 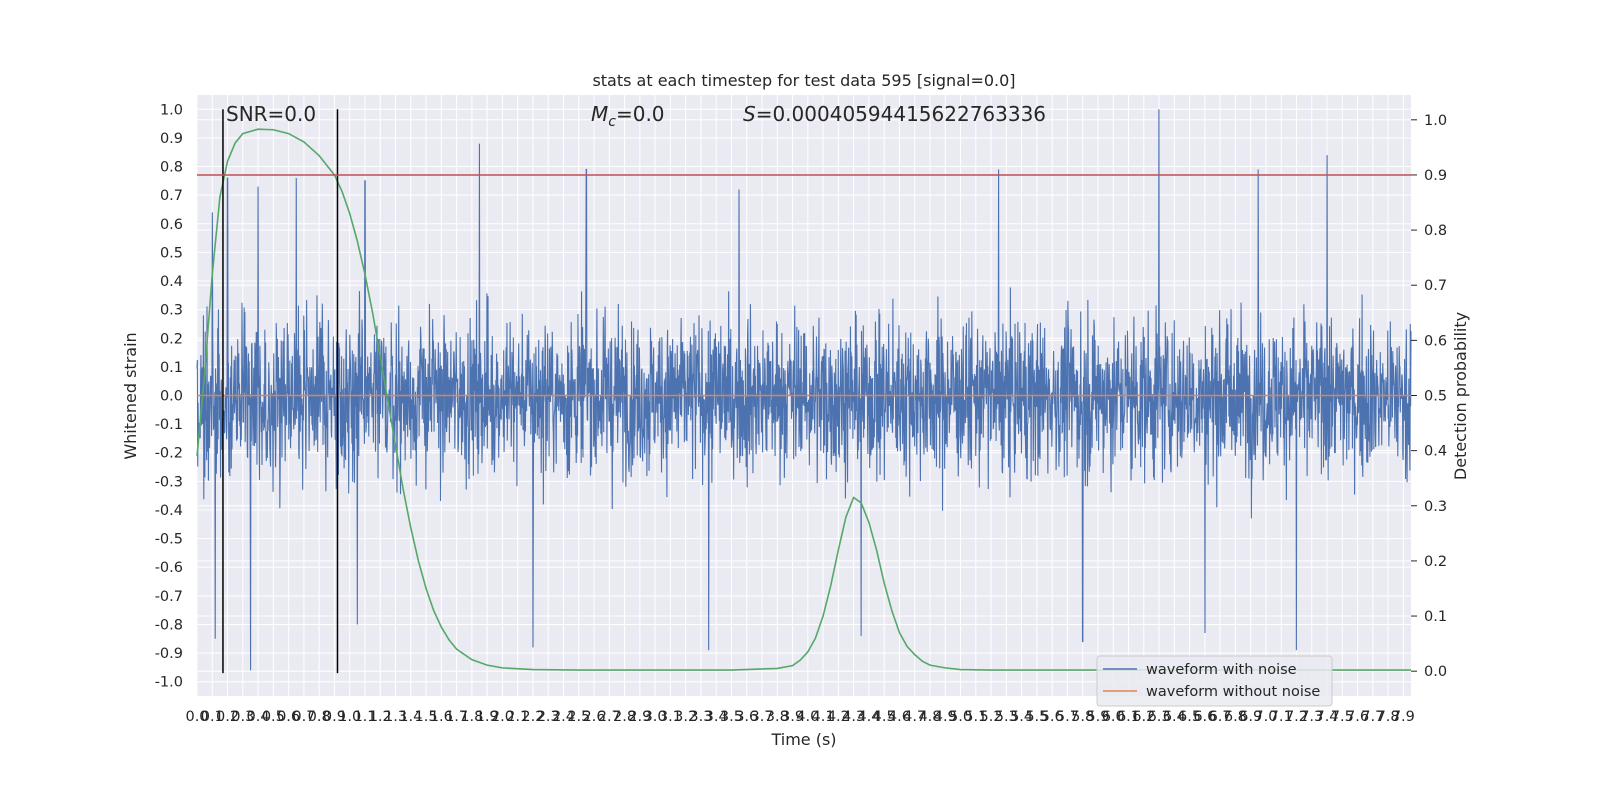 I want to click on x-tick-label: 3.0, so click(x=655, y=717).